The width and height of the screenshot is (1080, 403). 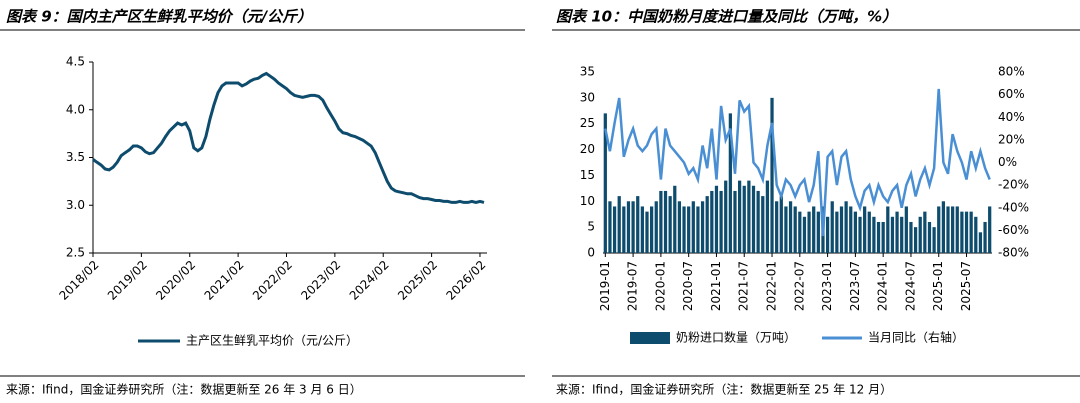 What do you see at coordinates (726, 17) in the screenshot?
I see `chart-title: 图表 10：中国奶粉月度进口量及同比（万吨，%）` at bounding box center [726, 17].